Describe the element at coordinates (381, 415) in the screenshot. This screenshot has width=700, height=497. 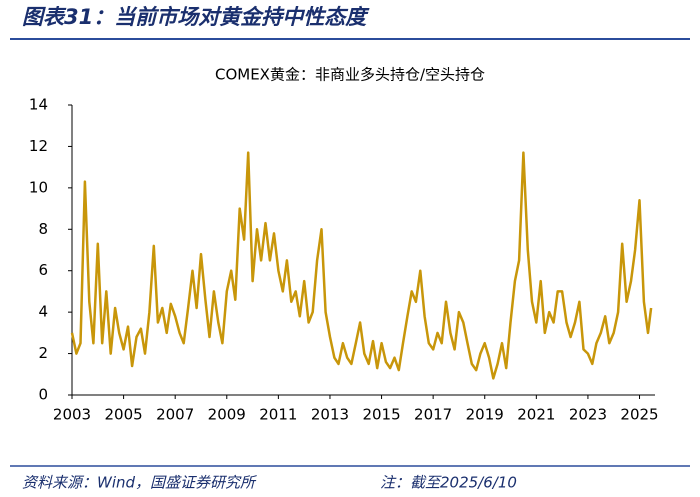
I see `x-tick-label: 2015` at that location.